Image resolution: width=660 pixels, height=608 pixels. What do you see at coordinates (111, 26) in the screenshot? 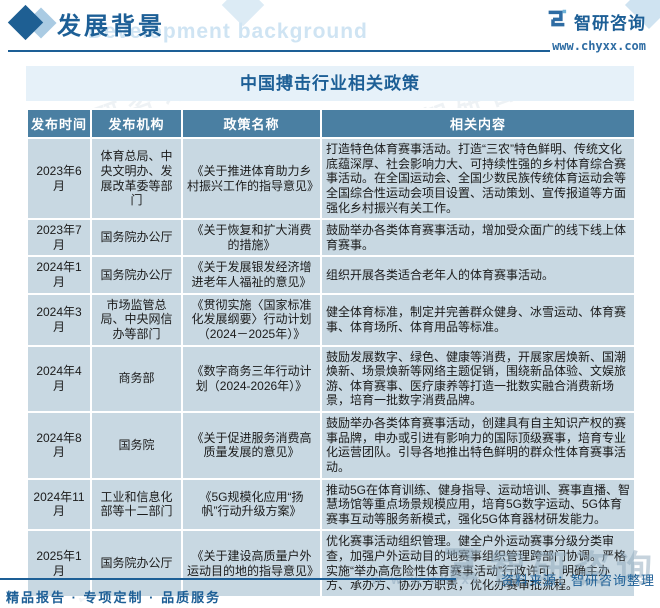
I see `page-title: 发展背景` at bounding box center [111, 26].